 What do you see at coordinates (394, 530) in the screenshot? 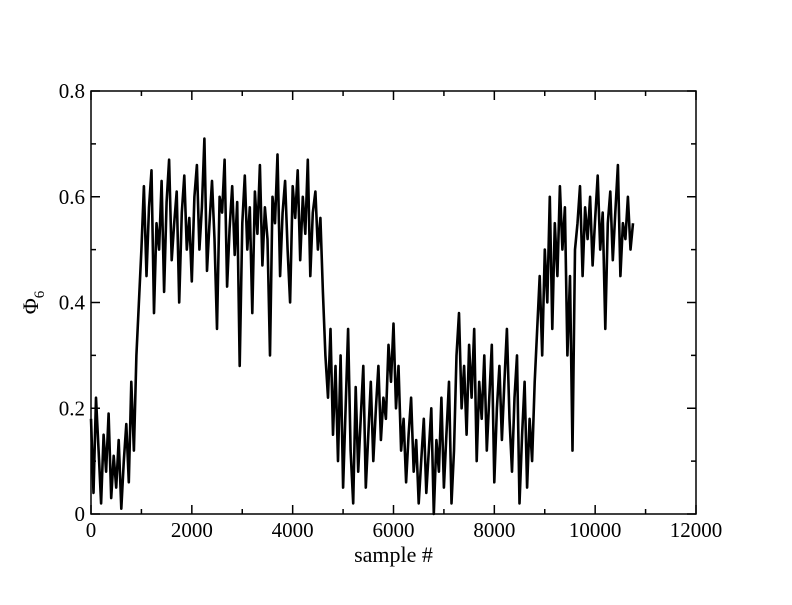
I see `x-tick-label: 6000` at bounding box center [394, 530].